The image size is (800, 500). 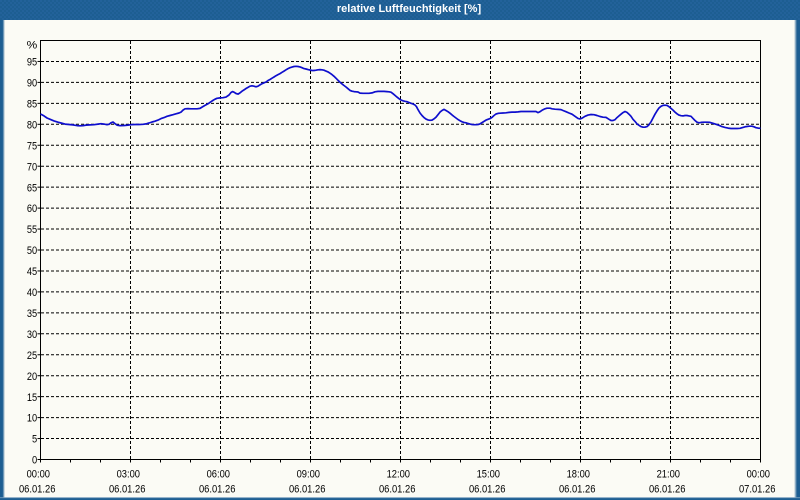 I want to click on svg-text: 85, so click(x=32, y=104).